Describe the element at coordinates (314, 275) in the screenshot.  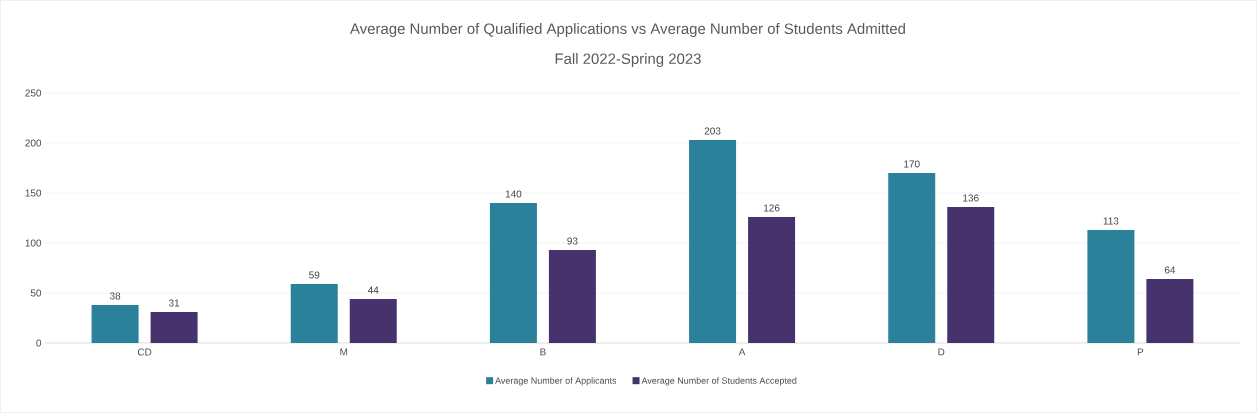
I see `data-label: 59` at that location.